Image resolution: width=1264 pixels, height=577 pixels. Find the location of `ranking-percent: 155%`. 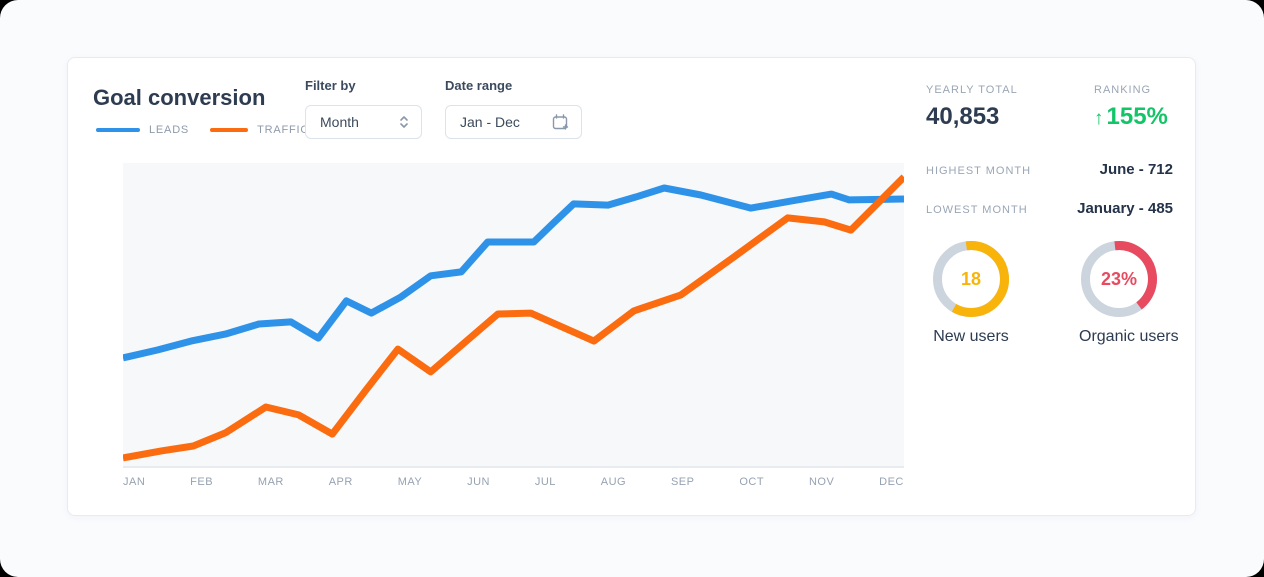

ranking-percent: 155% is located at coordinates (1137, 116).